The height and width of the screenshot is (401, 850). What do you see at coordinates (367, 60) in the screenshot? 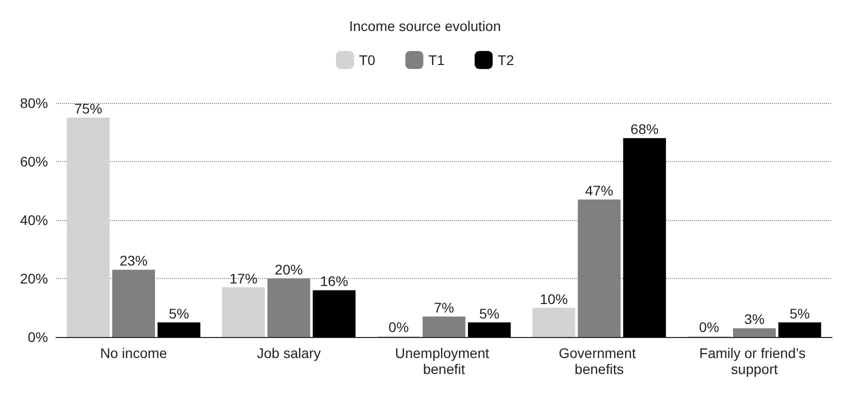
I see `legend-label: T0` at bounding box center [367, 60].